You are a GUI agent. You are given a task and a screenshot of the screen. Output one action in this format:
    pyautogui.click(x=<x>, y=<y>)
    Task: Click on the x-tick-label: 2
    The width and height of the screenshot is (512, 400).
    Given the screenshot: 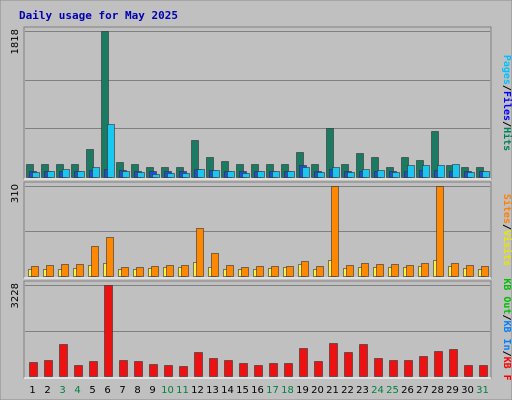 What is the action you would take?
    pyautogui.click(x=47, y=390)
    